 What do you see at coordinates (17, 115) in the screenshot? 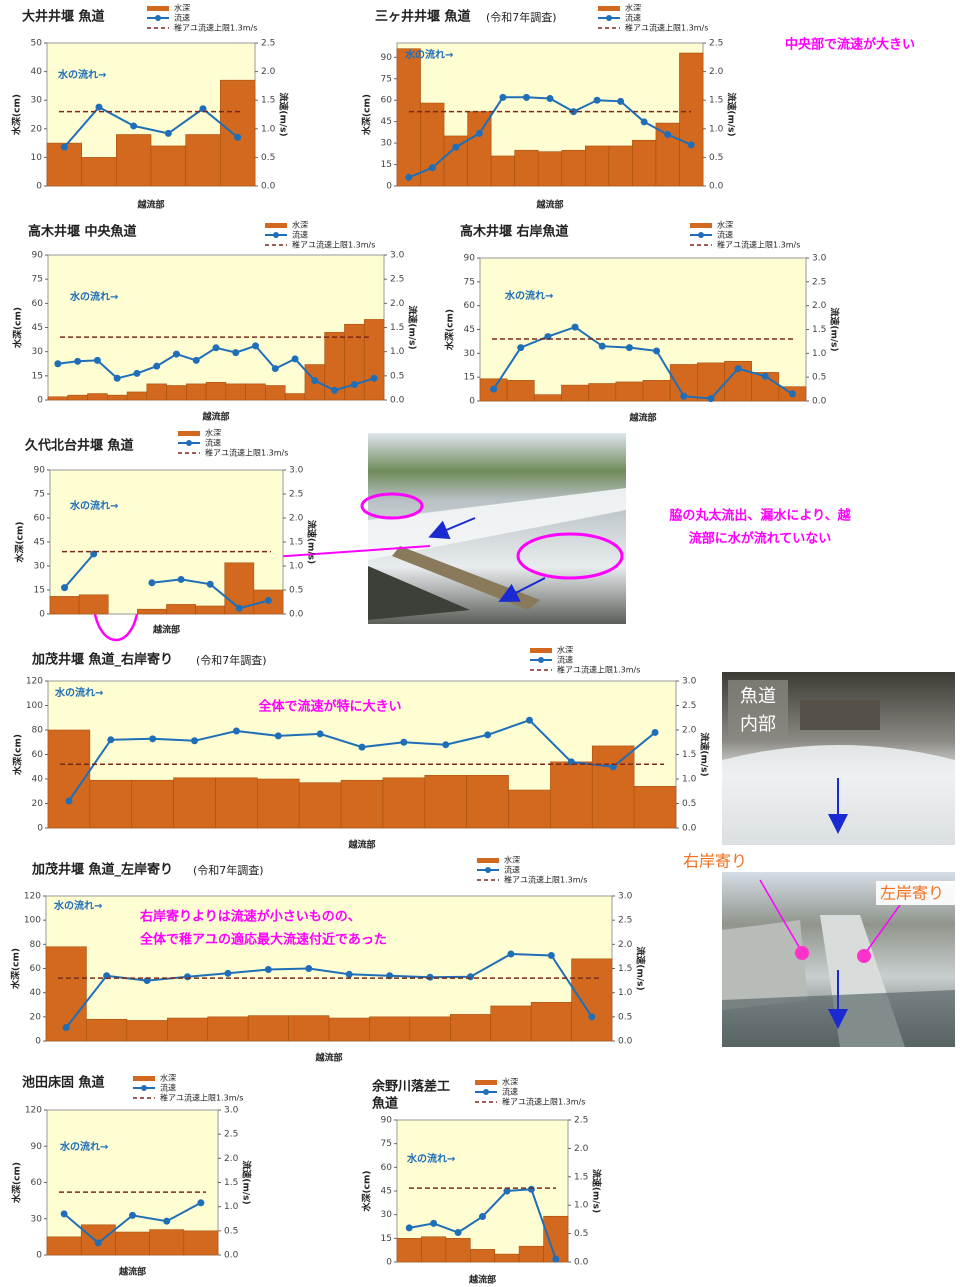
I see `y-axis-label: 水深(cm)` at bounding box center [17, 115].